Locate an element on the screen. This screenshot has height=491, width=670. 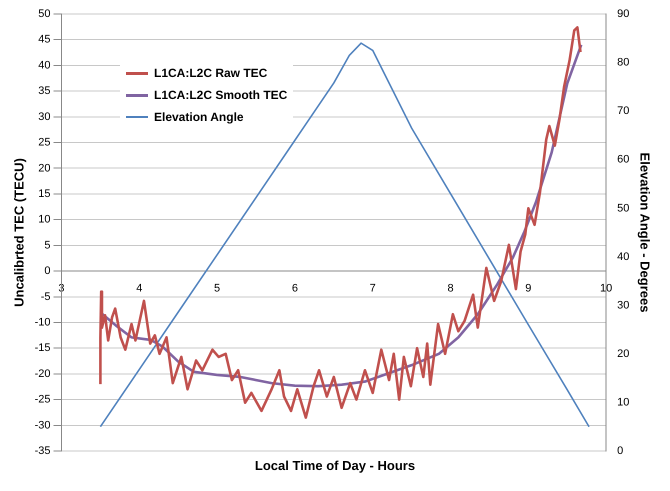
x-tick-label: 6 is located at coordinates (295, 288).